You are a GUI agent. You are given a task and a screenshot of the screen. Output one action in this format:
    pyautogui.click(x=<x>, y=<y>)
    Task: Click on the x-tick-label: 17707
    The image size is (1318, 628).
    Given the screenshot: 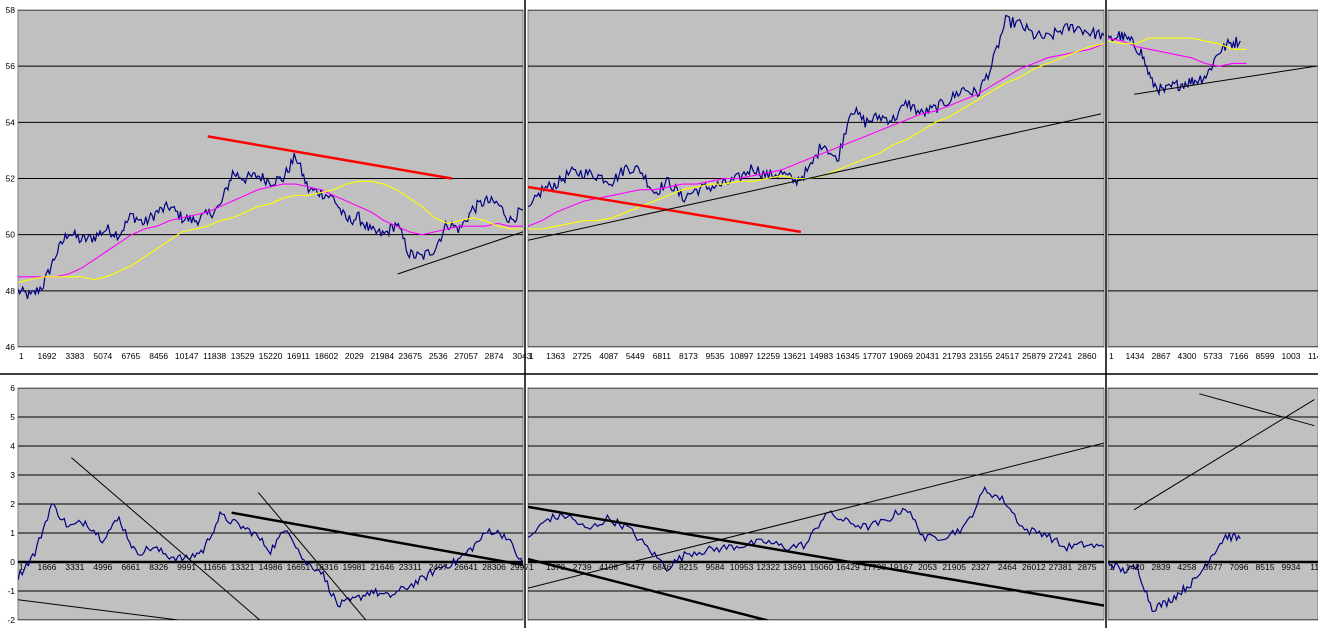 What is the action you would take?
    pyautogui.click(x=875, y=356)
    